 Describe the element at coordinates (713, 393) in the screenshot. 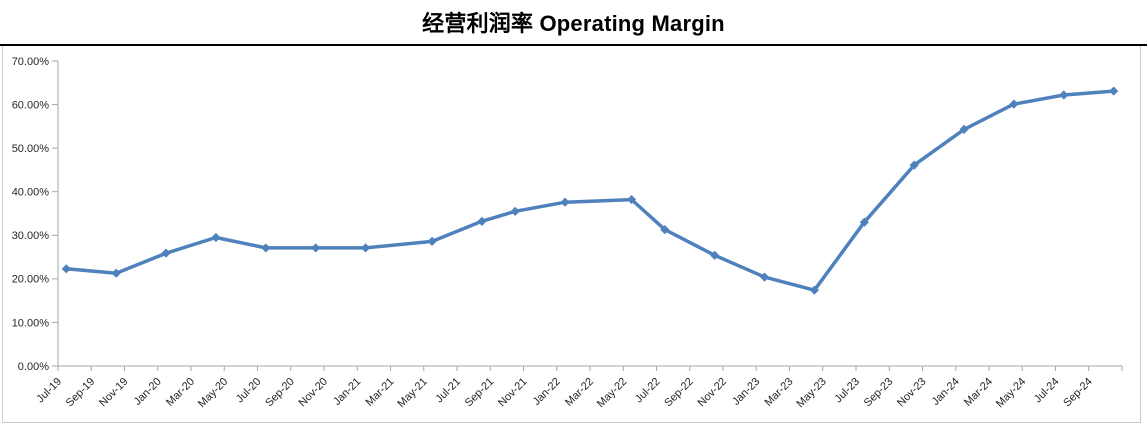

I see `x-axis-label: Nov-22` at that location.